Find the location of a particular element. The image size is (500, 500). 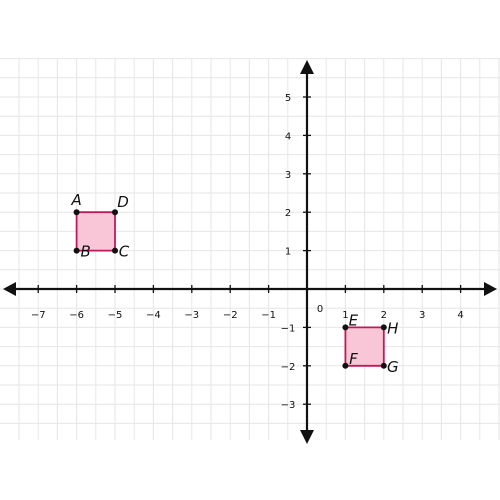

y-tick-label: 3 is located at coordinates (288, 175).